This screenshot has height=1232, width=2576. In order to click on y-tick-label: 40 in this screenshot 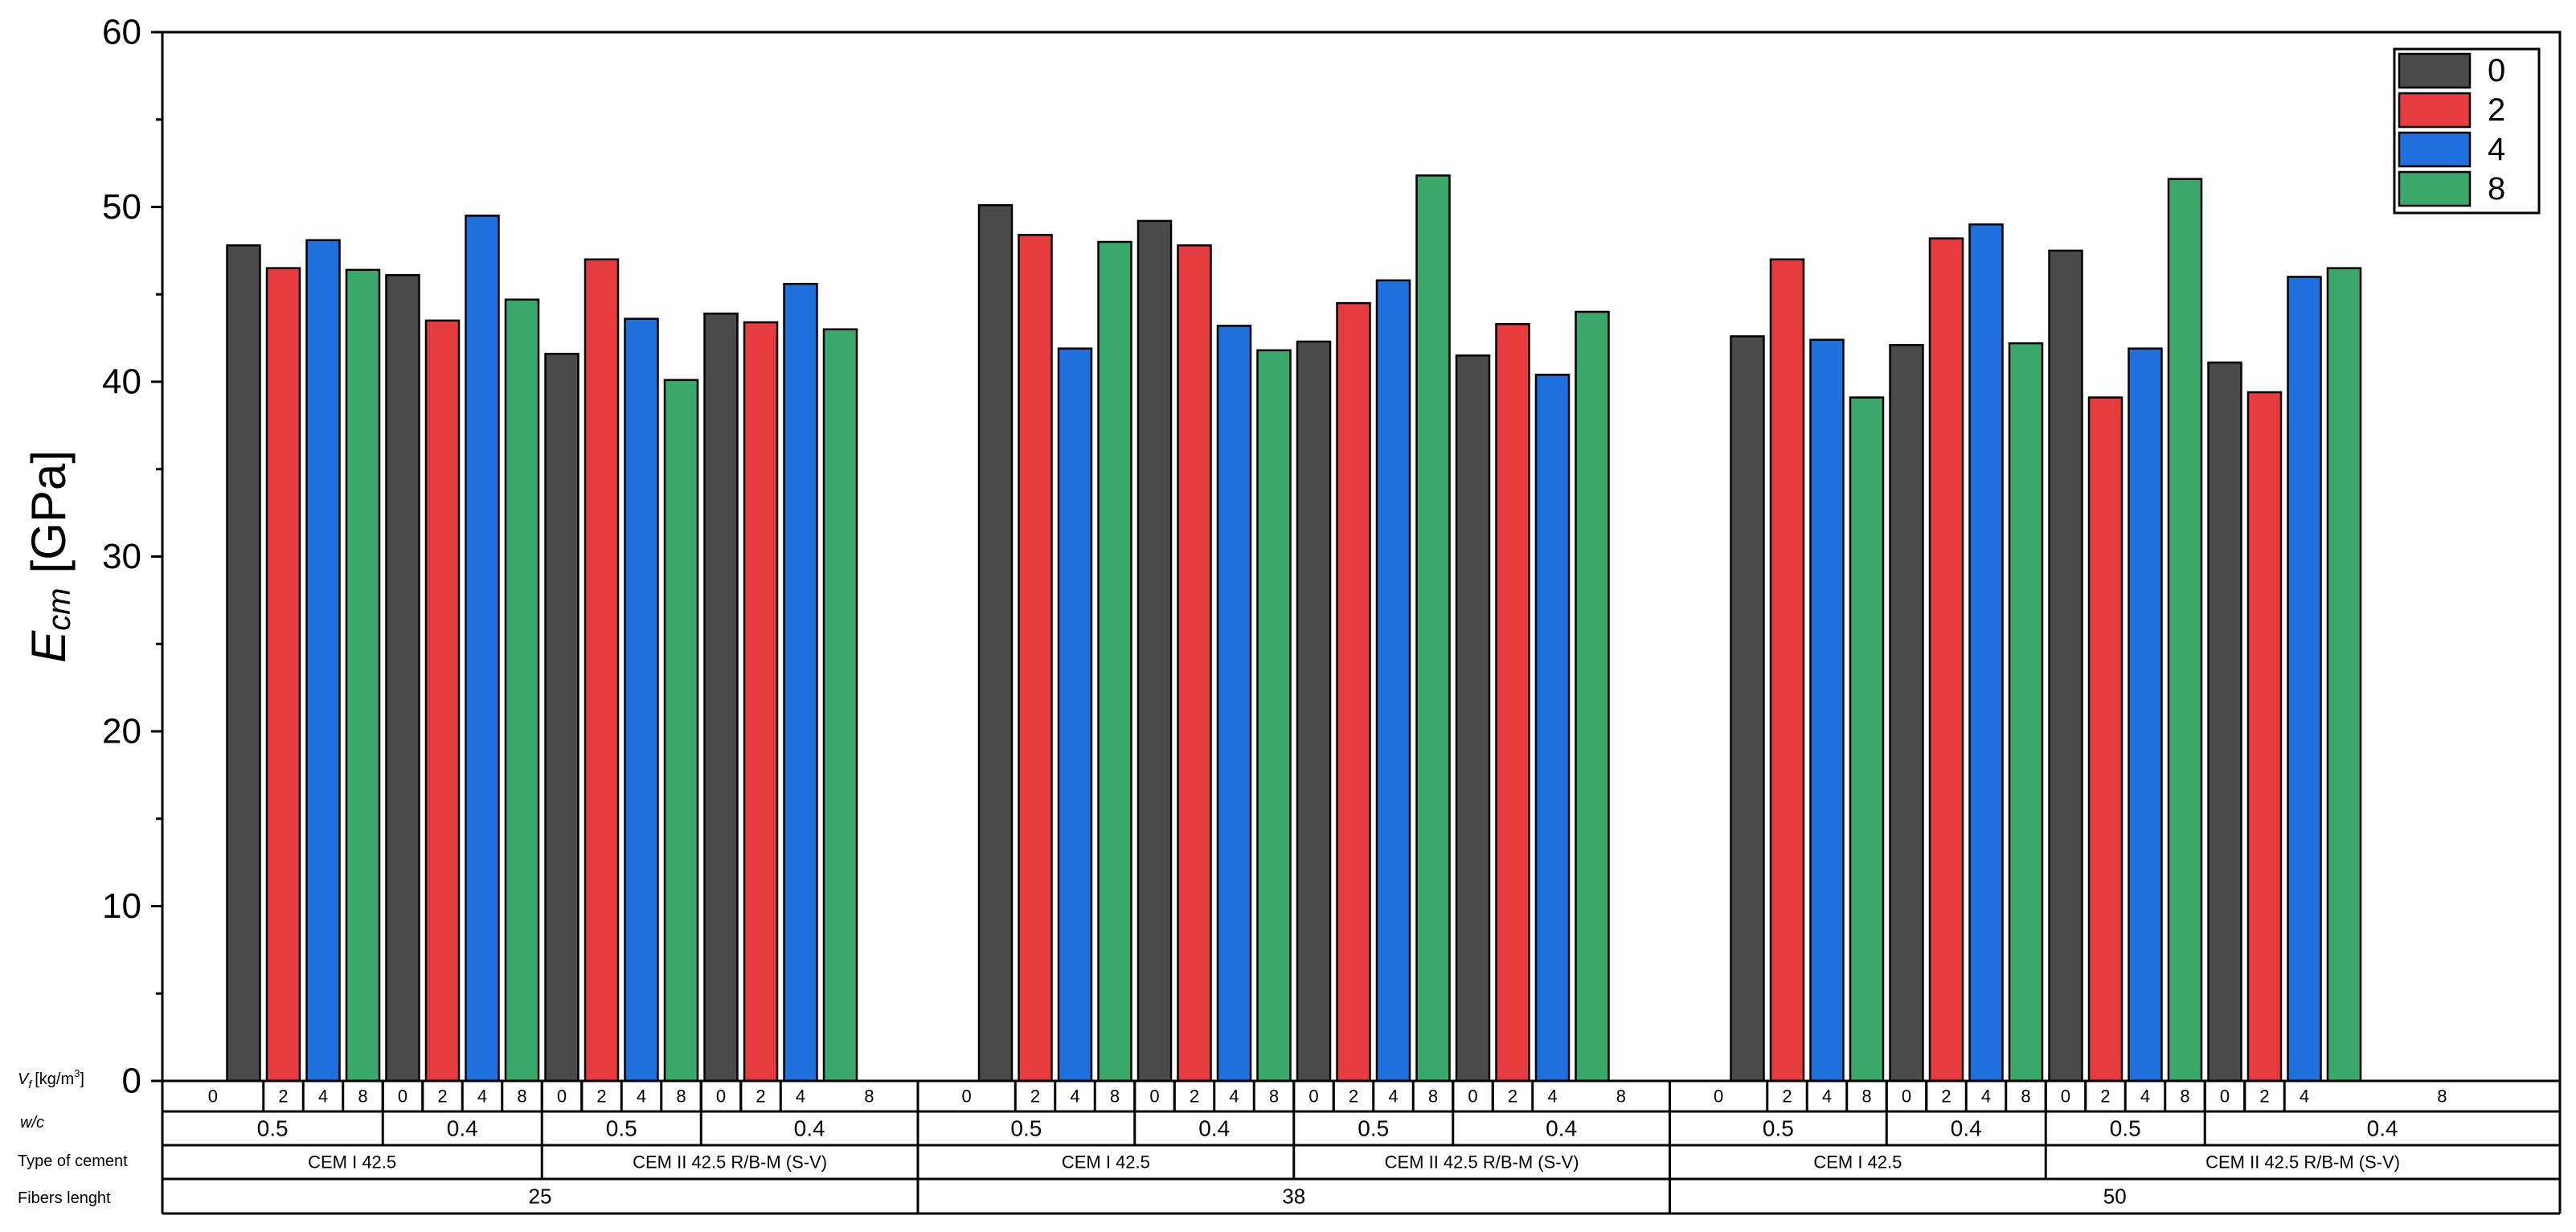, I will do `click(121, 382)`.